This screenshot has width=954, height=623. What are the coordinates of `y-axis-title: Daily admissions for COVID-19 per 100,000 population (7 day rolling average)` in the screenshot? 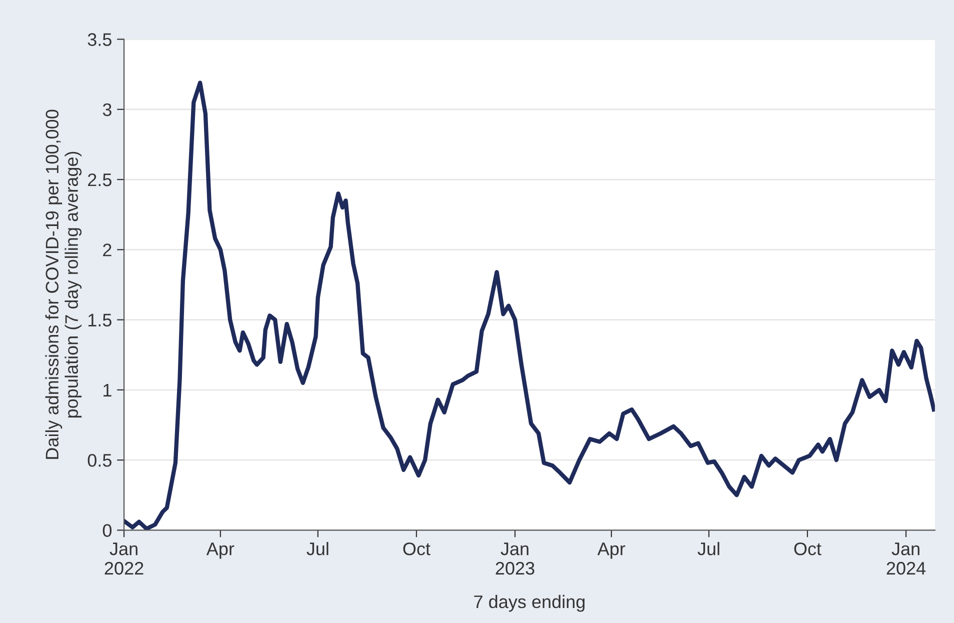 It's located at (63, 284).